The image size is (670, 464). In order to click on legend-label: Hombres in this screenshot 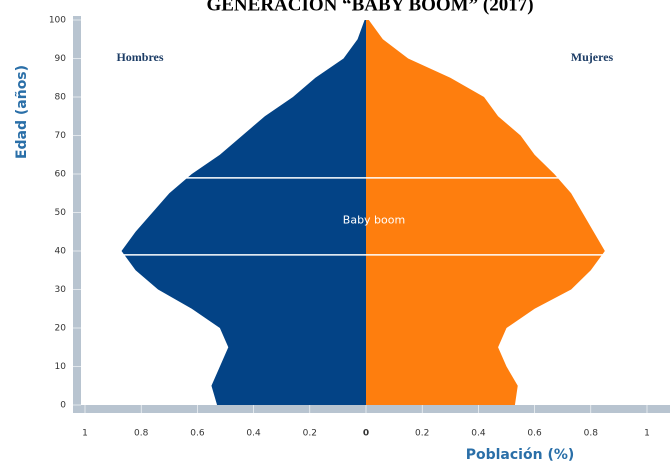, I will do `click(139, 57)`.